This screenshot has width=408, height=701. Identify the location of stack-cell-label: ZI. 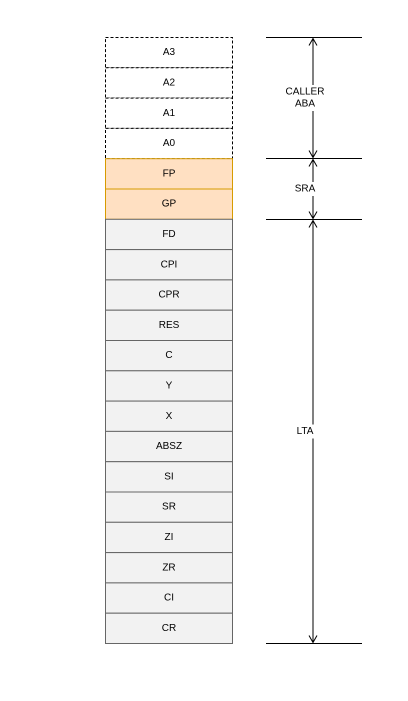
(169, 537).